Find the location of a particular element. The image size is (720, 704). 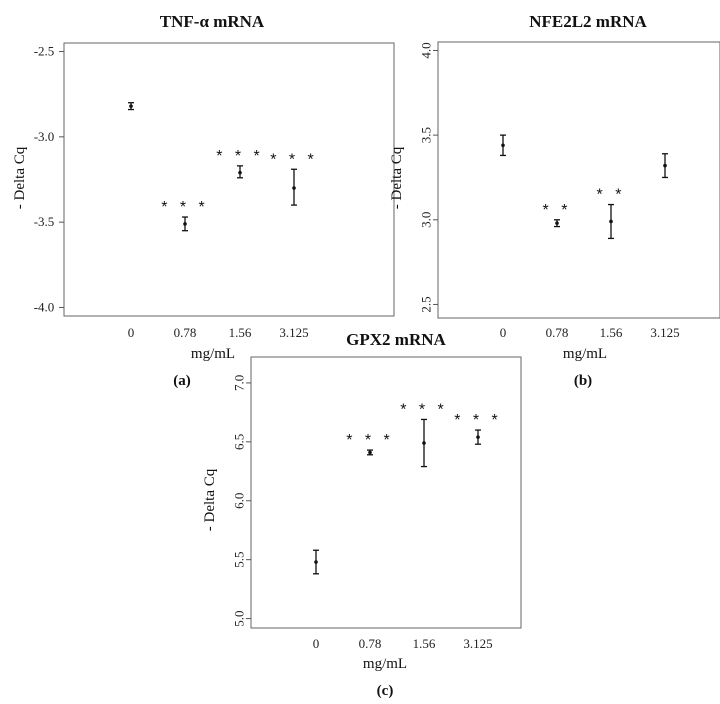

y-tick-label: 5.5 is located at coordinates (239, 560).